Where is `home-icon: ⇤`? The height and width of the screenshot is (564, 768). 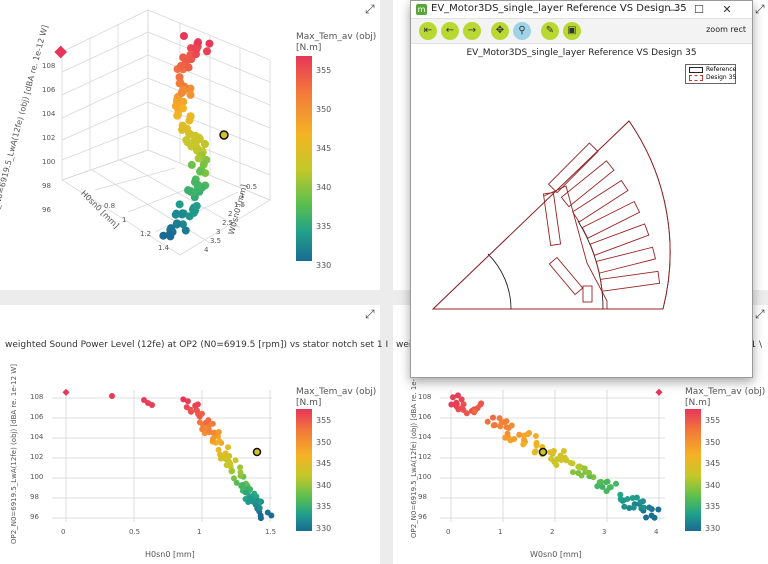 home-icon: ⇤ is located at coordinates (428, 31).